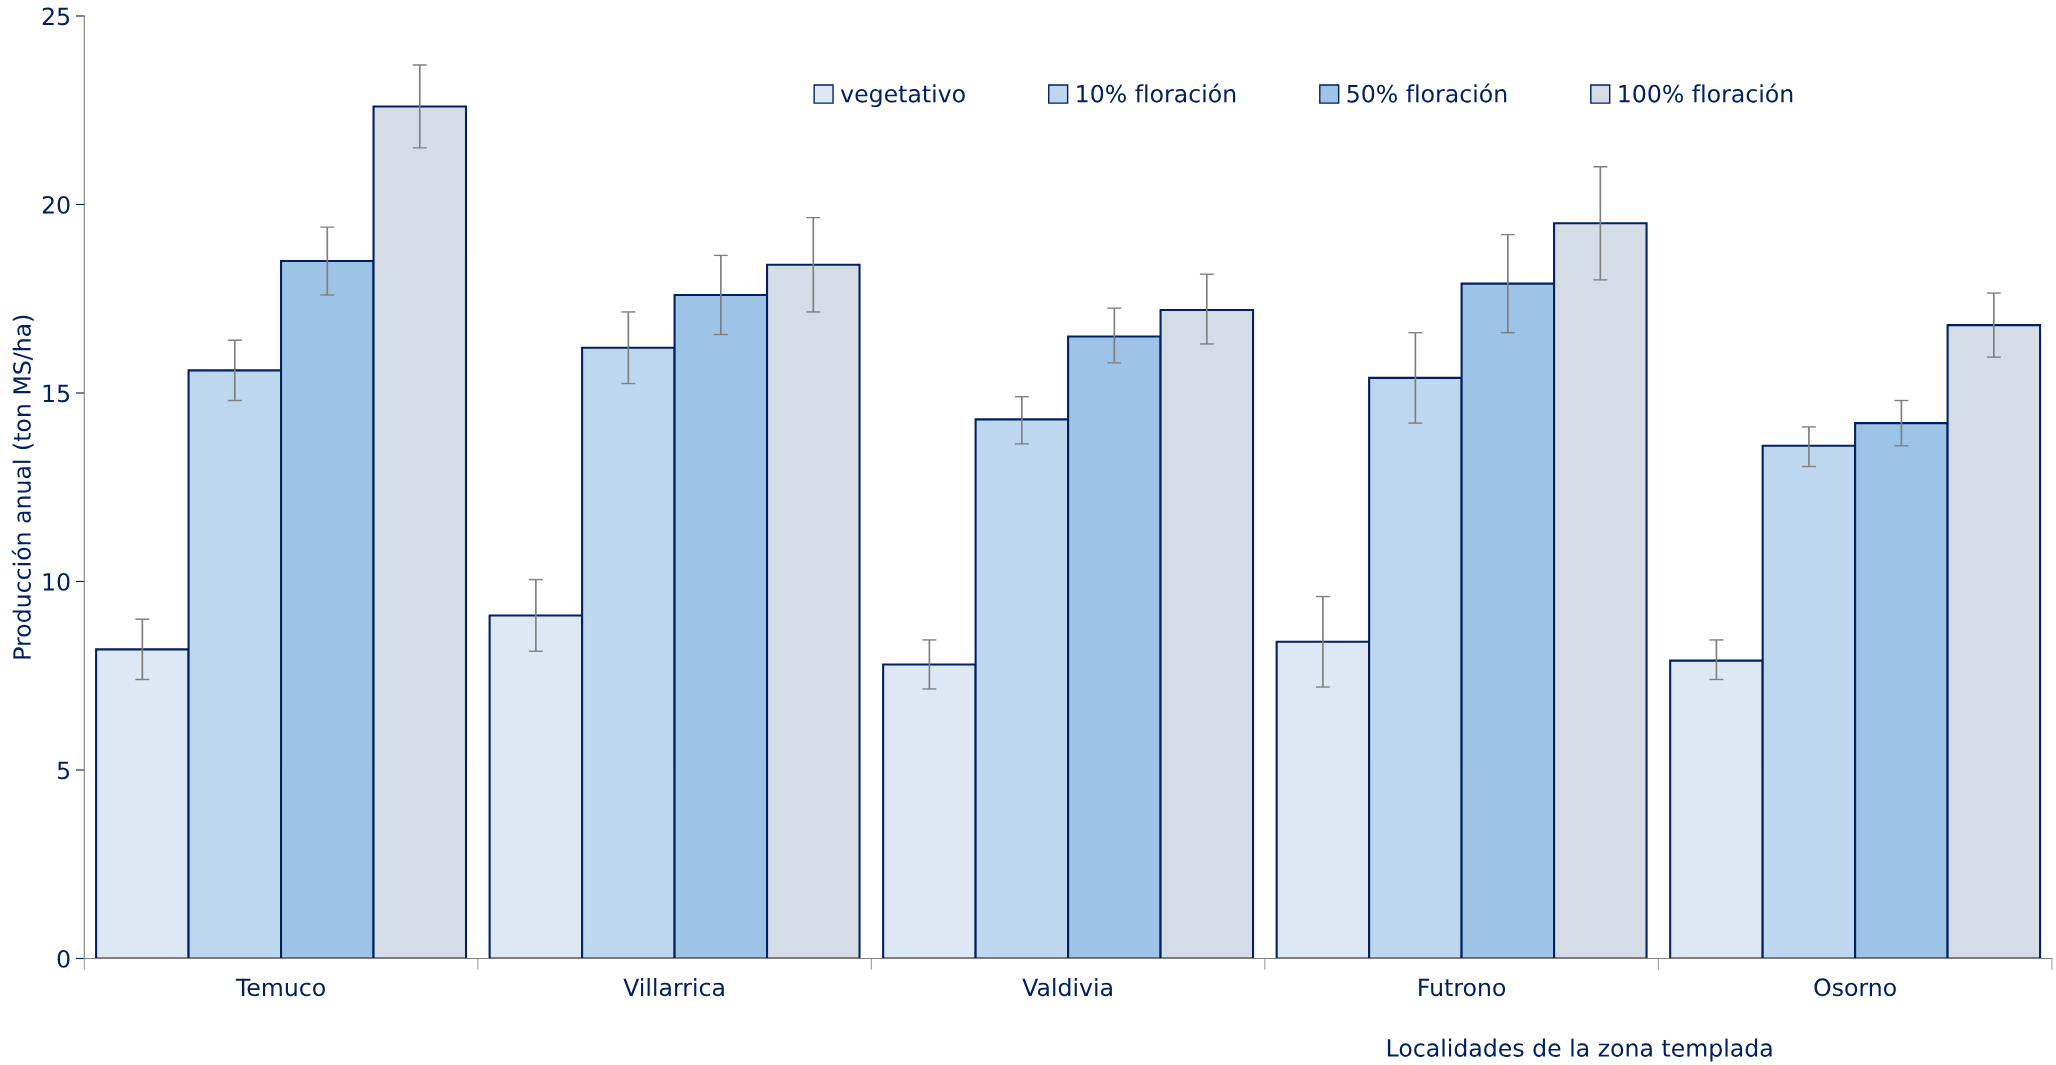 Image resolution: width=2056 pixels, height=1065 pixels. Describe the element at coordinates (56, 16) in the screenshot. I see `y-tick-label: 25` at that location.